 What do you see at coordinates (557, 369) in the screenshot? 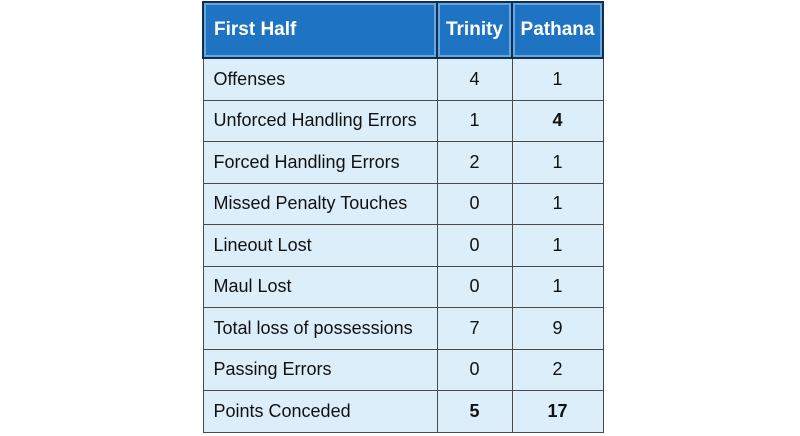
I see `pathana-value: 2` at bounding box center [557, 369].